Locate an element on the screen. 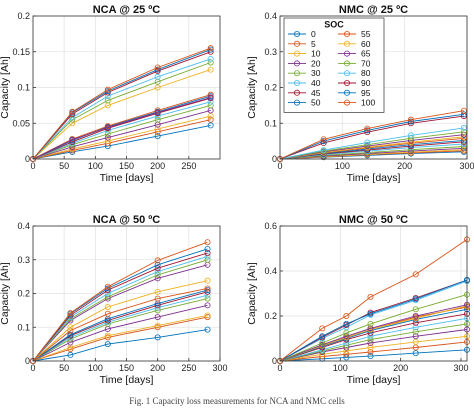 This screenshot has height=408, width=474. x-axis-label: Time [days] is located at coordinates (374, 380).